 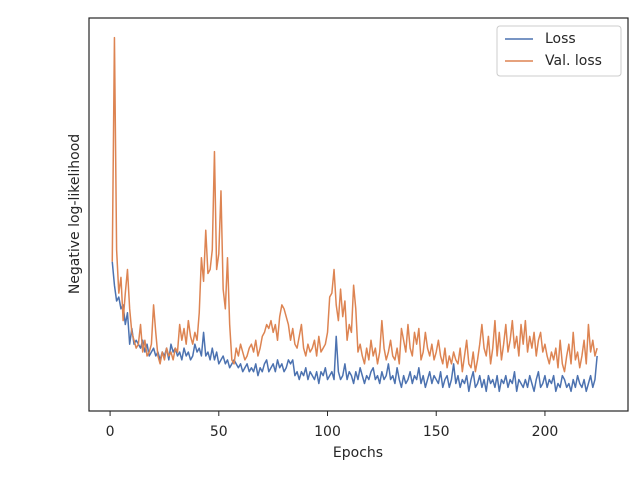 What do you see at coordinates (75, 214) in the screenshot?
I see `y-axis-label: Negative log-likelihood` at bounding box center [75, 214].